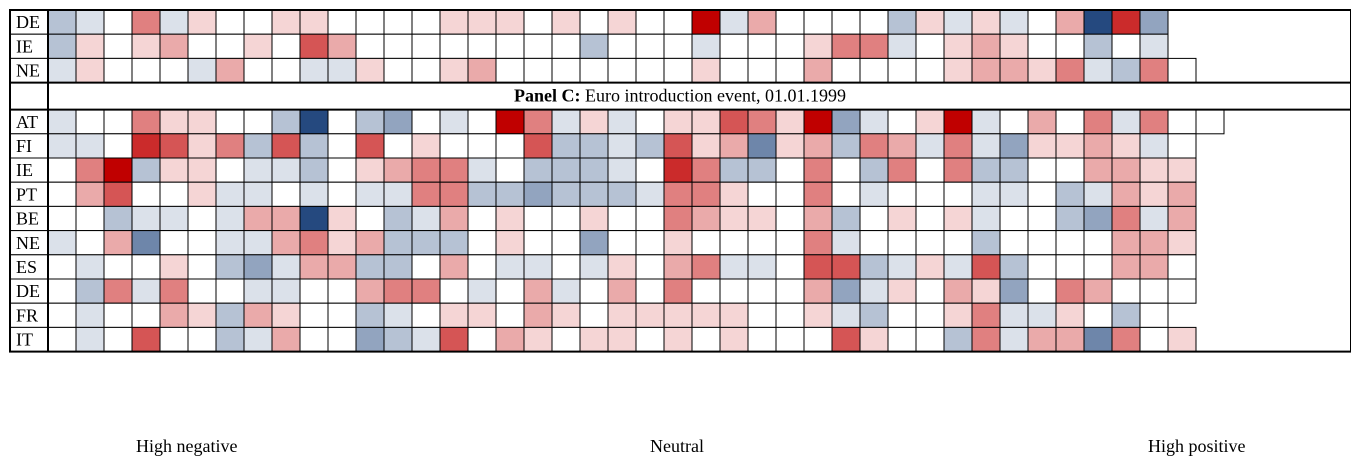 Image resolution: width=1351 pixels, height=459 pixels. Describe the element at coordinates (29, 315) in the screenshot. I see `row-label-cell` at that location.